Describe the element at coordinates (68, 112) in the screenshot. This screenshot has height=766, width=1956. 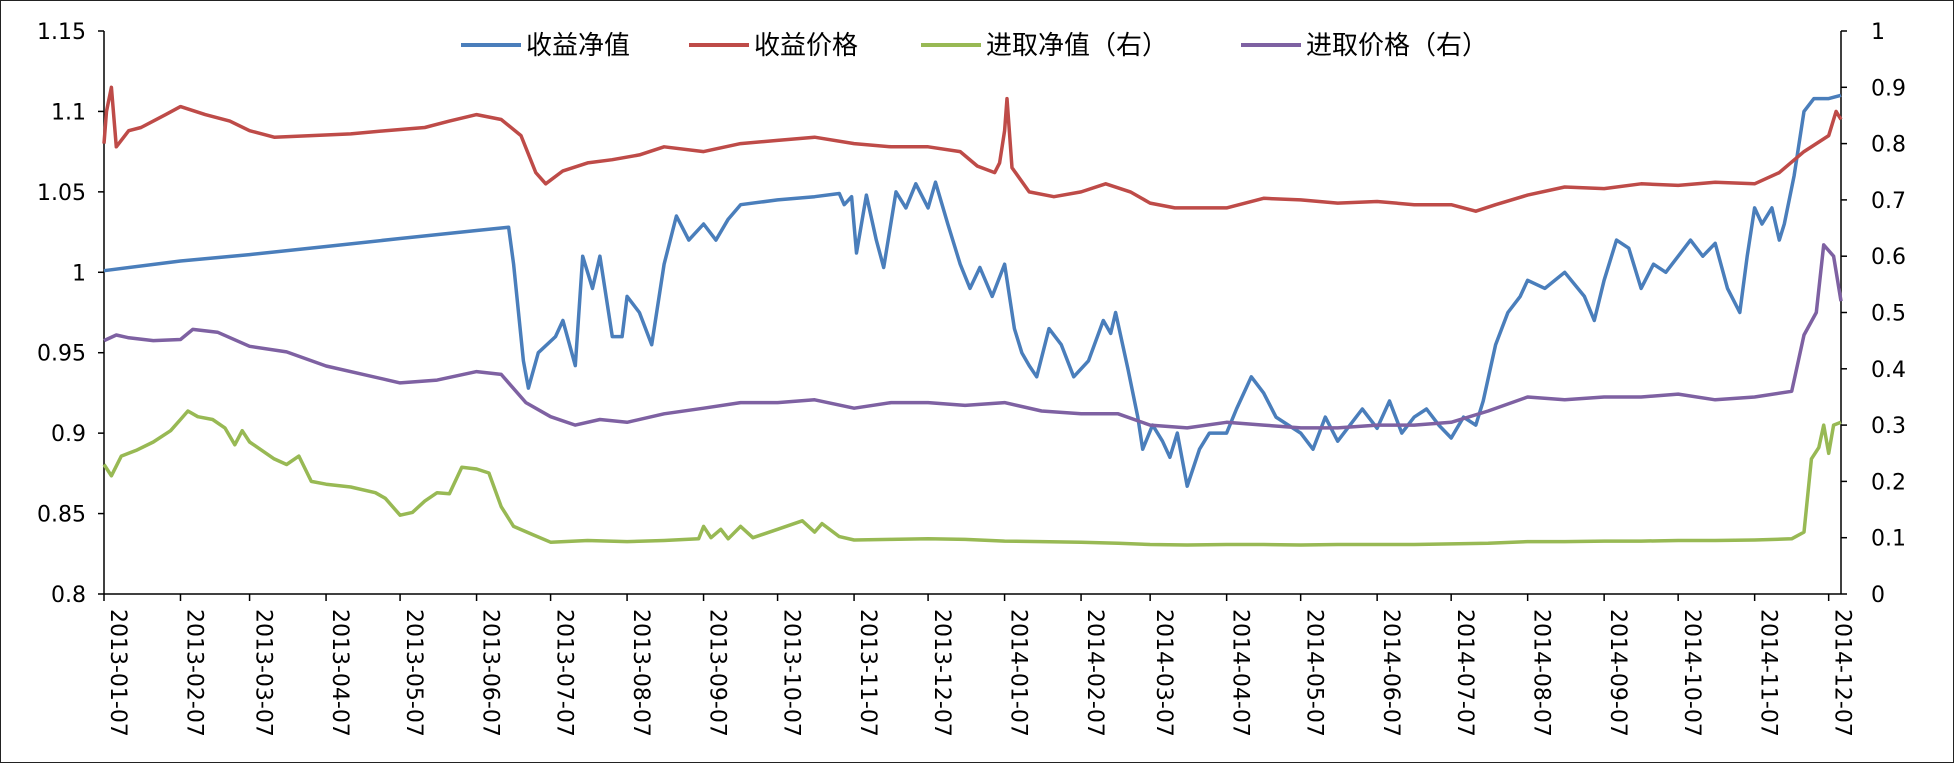
I see `y-left-tick-label: 1.1` at that location.